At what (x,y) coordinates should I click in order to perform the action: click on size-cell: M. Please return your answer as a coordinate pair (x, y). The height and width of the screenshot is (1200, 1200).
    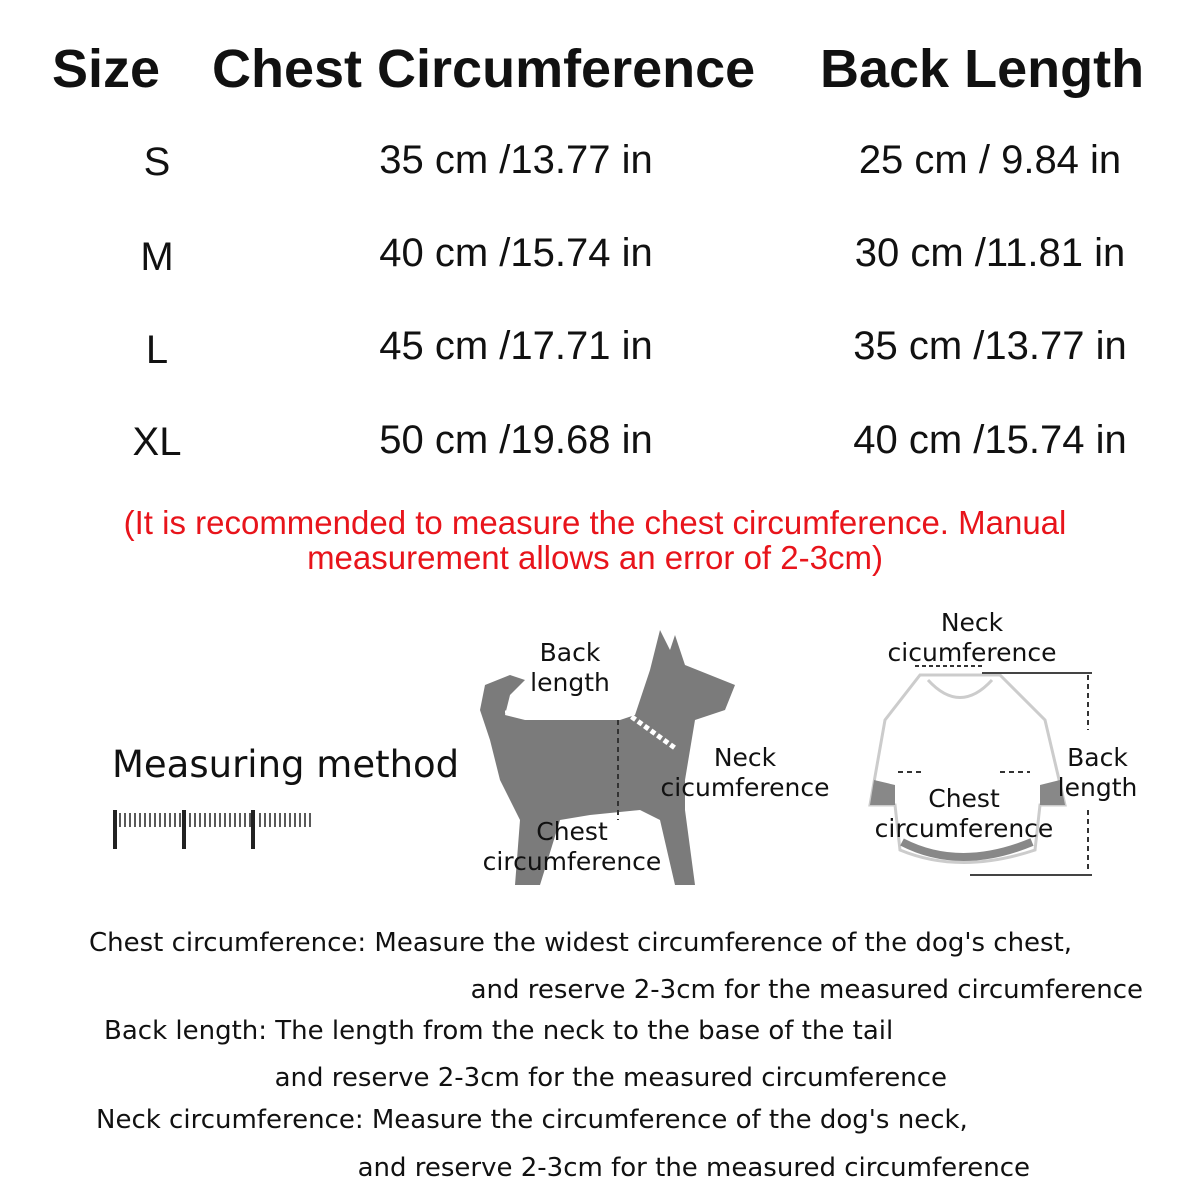
    Looking at the image, I should click on (157, 257).